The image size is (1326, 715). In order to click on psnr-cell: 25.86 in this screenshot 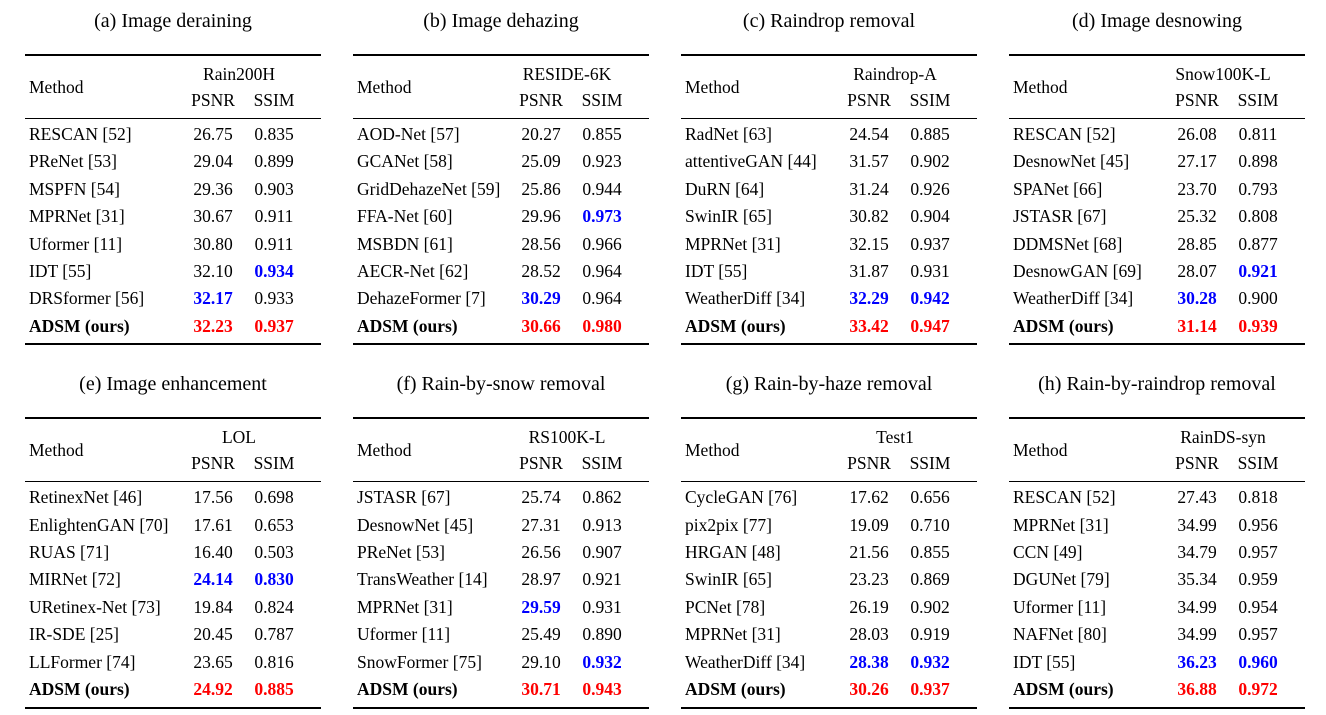, I will do `click(541, 188)`.